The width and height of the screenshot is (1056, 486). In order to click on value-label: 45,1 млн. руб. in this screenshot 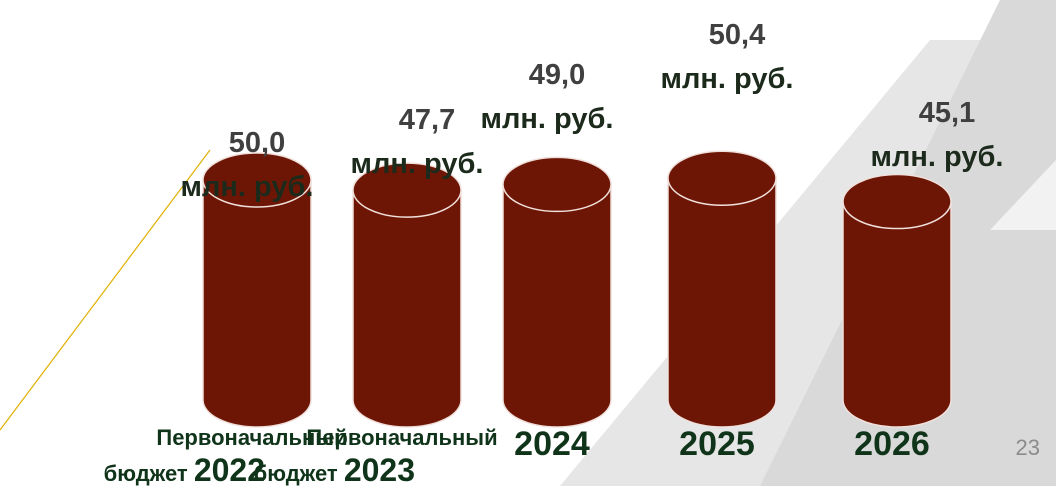, I will do `click(937, 135)`.